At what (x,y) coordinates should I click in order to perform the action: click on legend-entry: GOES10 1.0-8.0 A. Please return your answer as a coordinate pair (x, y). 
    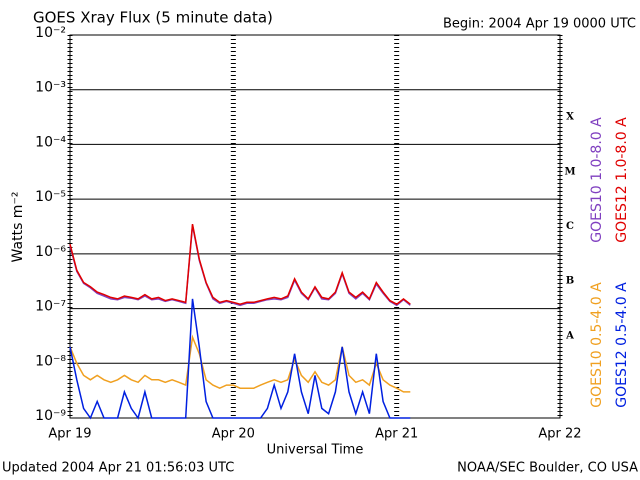
    Looking at the image, I should click on (597, 180).